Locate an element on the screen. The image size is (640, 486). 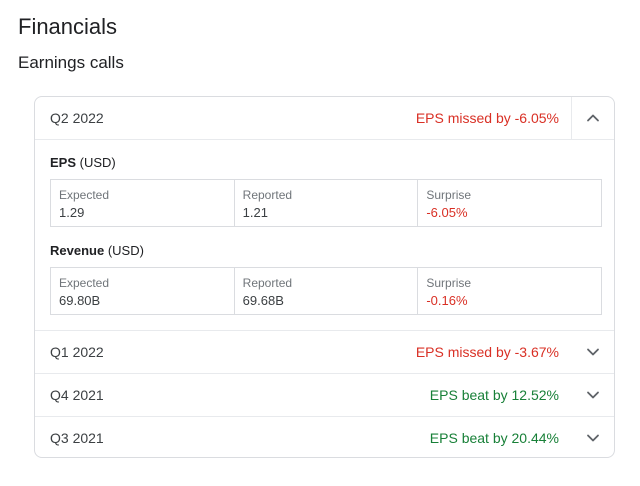
eps-label: EPS is located at coordinates (63, 162).